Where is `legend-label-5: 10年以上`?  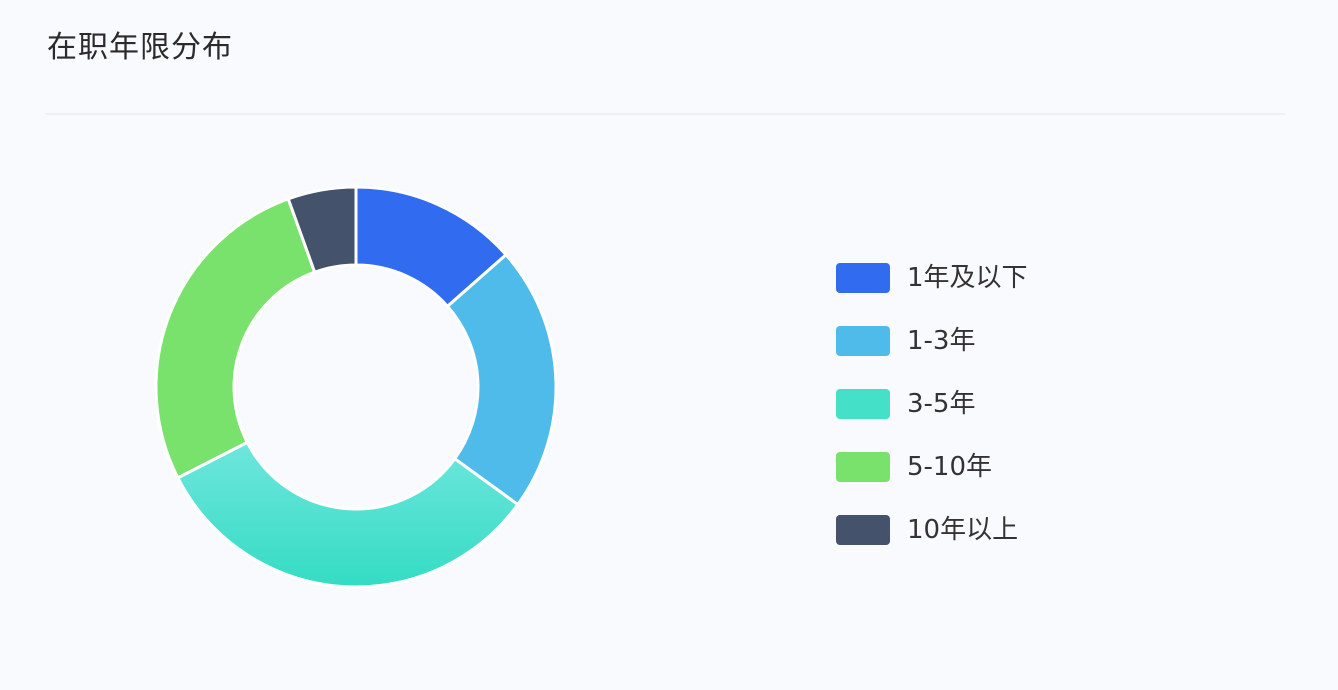 legend-label-5: 10年以上 is located at coordinates (963, 530).